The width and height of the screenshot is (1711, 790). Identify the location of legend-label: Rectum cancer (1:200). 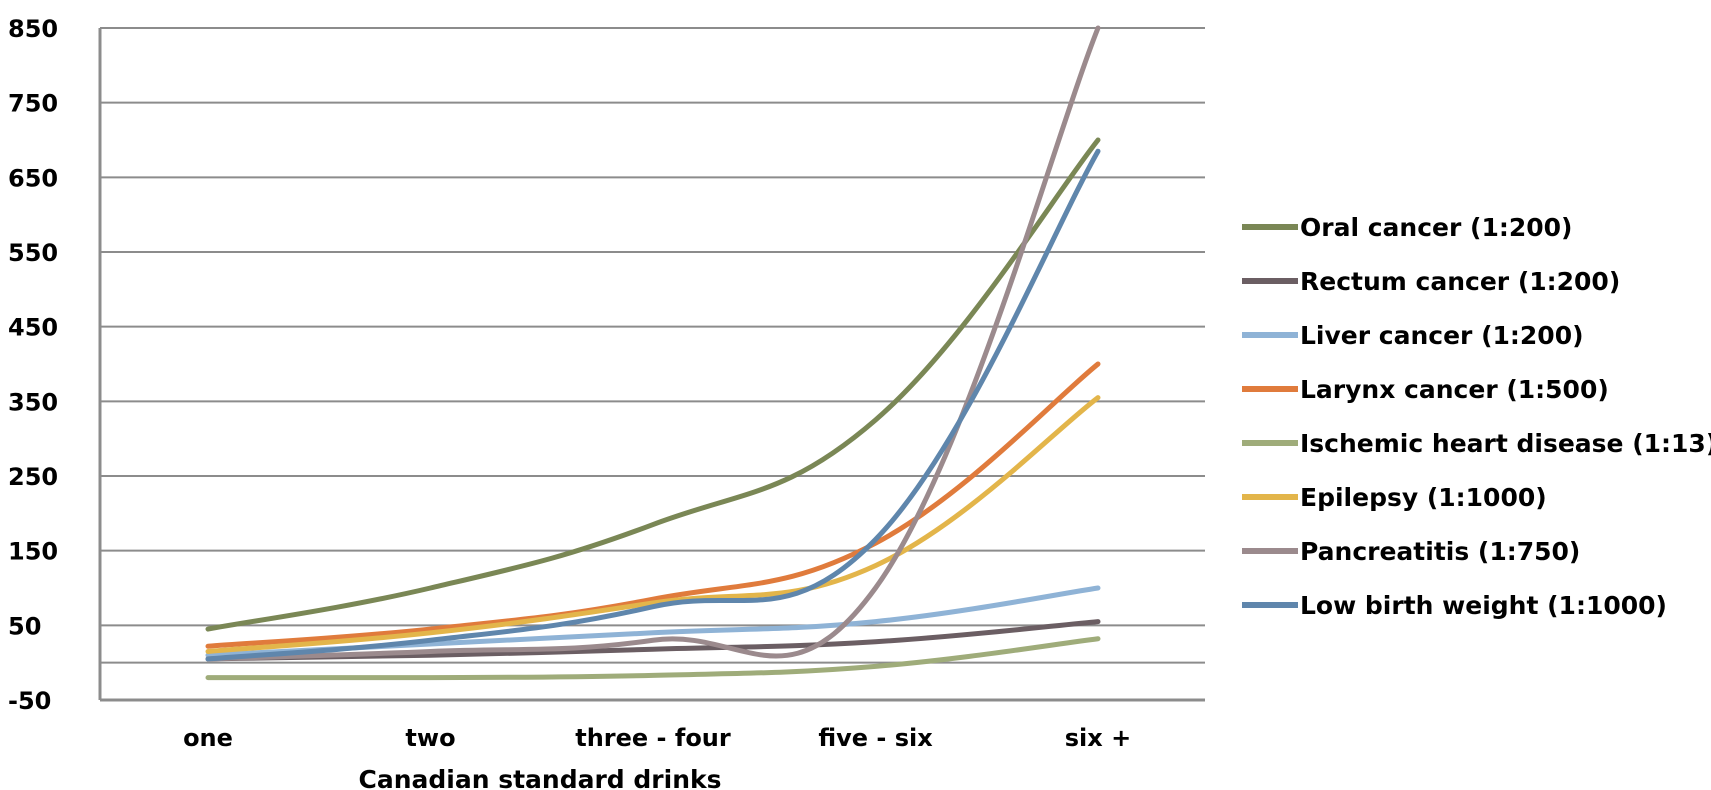
(1460, 281).